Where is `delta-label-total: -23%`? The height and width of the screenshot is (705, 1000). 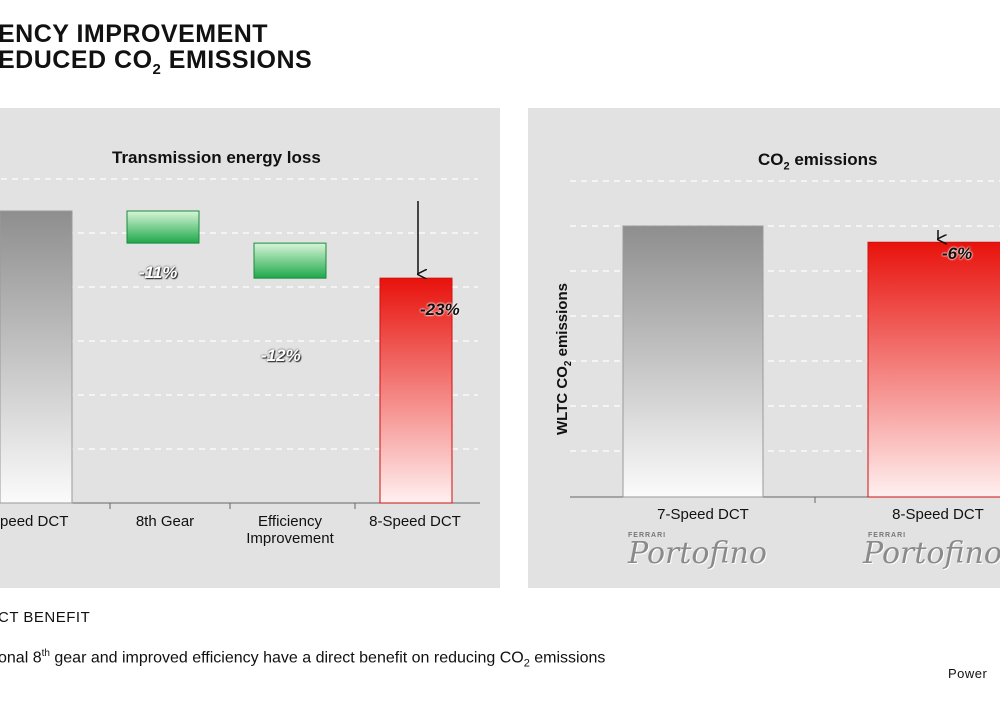
delta-label-total: -23% is located at coordinates (440, 309).